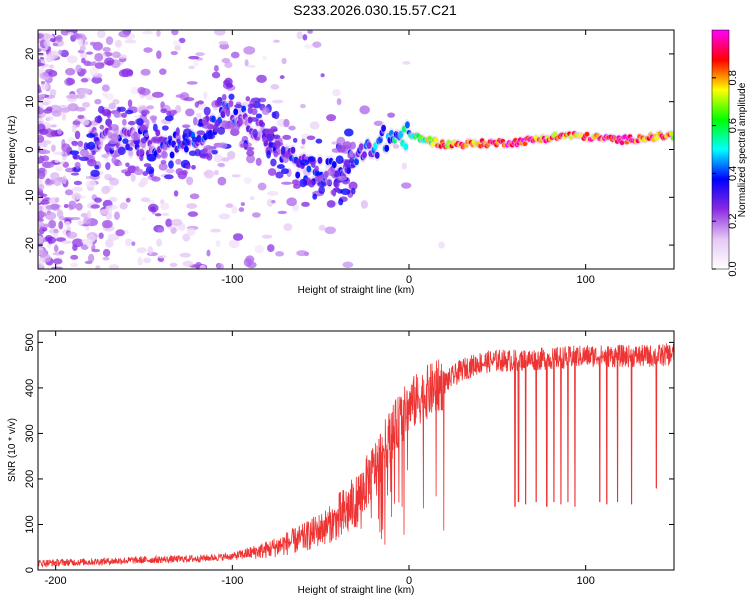 The image size is (750, 600). I want to click on bottom-x-tick-label: 0, so click(409, 581).